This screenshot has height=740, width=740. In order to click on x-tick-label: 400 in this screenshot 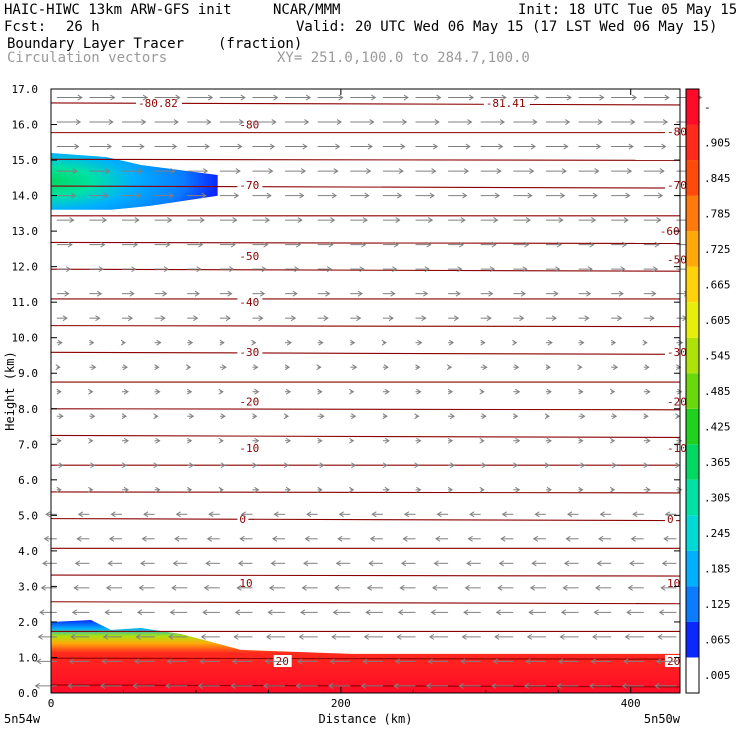, I will do `click(631, 703)`.